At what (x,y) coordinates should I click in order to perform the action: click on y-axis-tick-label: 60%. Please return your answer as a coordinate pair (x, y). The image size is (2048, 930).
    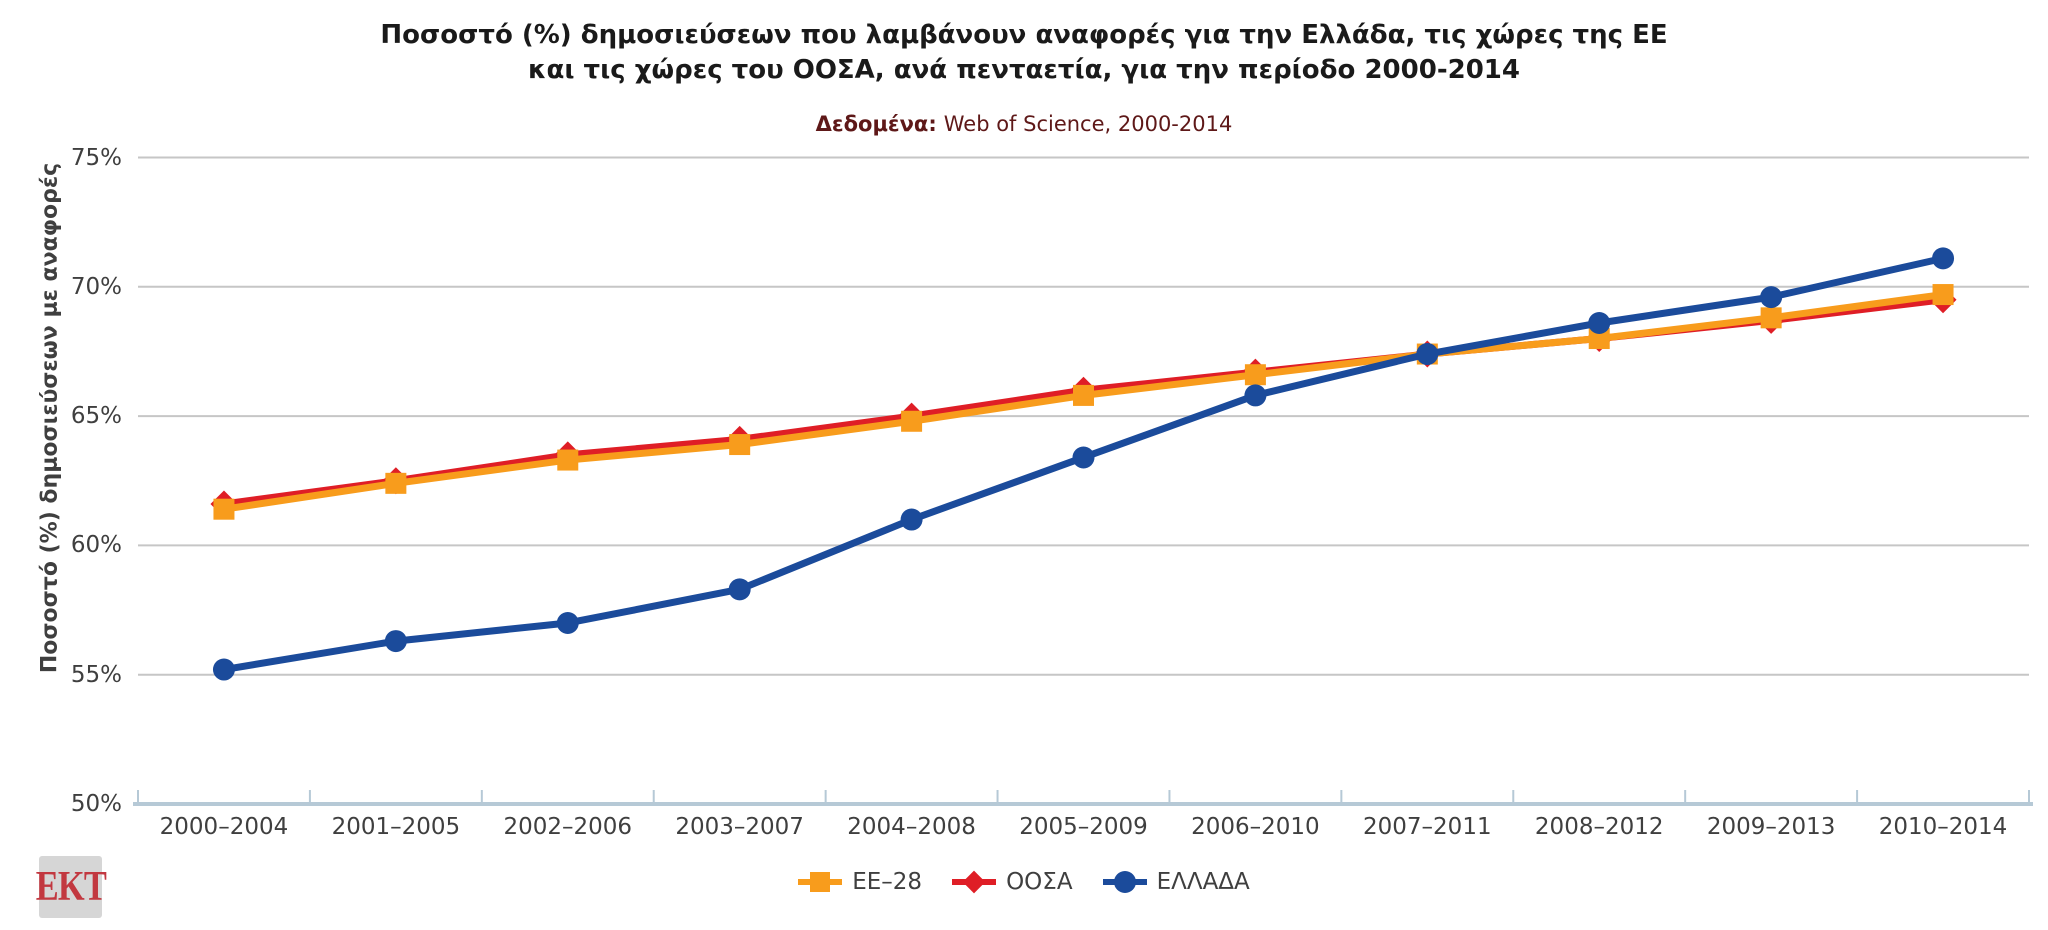
    Looking at the image, I should click on (96, 545).